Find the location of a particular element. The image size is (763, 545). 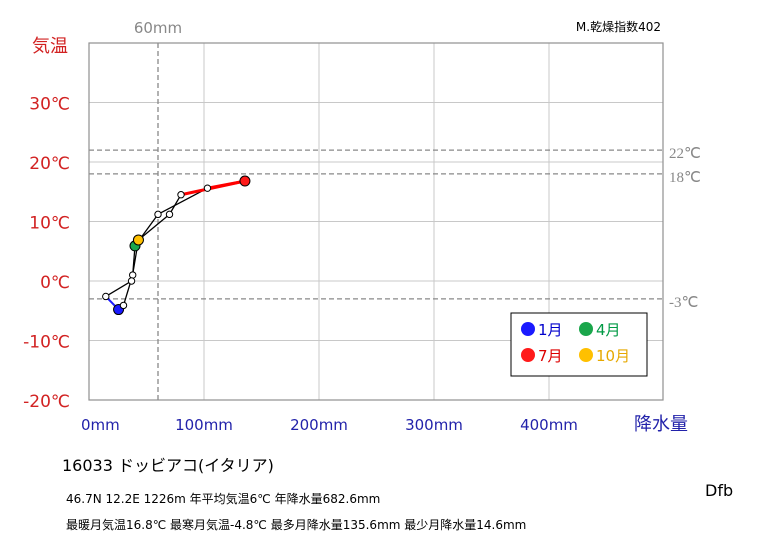

y-tick-label: 20℃ is located at coordinates (49, 164).